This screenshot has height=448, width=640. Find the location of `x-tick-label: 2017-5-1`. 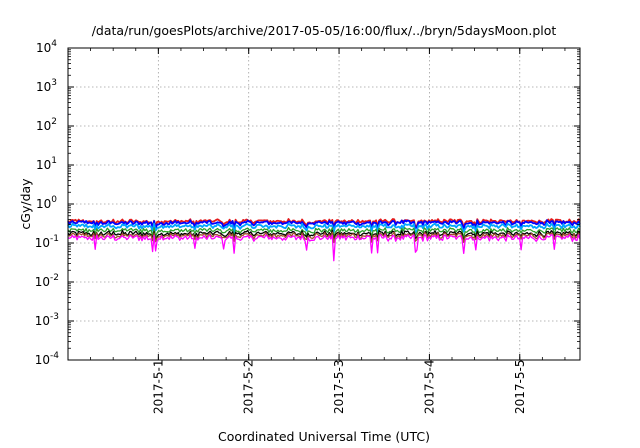

x-tick-label: 2017-5-1 is located at coordinates (158, 387).